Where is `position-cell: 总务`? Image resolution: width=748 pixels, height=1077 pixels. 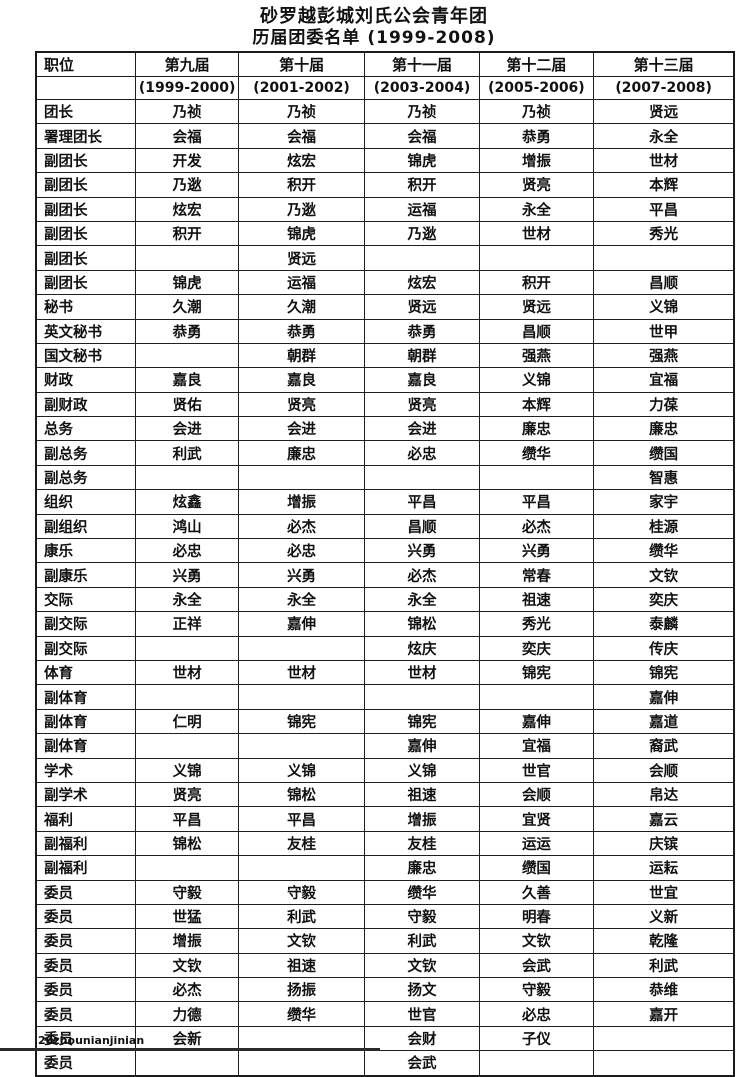 position-cell: 总务 is located at coordinates (86, 429).